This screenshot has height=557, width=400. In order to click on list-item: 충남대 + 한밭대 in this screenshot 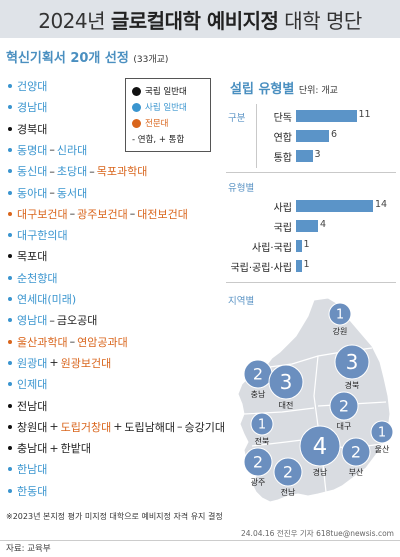, I will do `click(49, 448)`.